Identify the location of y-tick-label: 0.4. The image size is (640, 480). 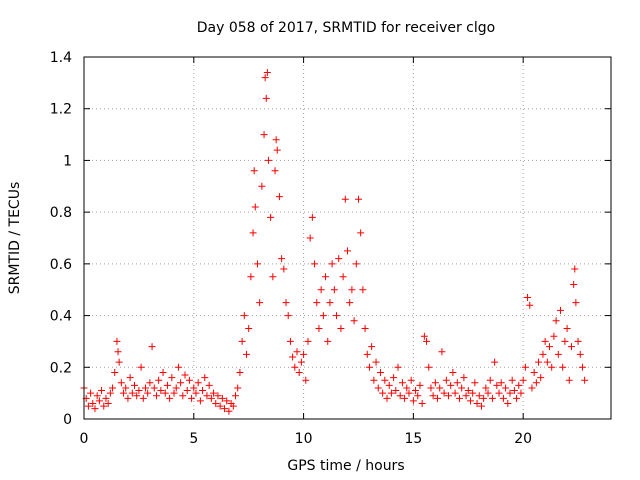
(61, 317).